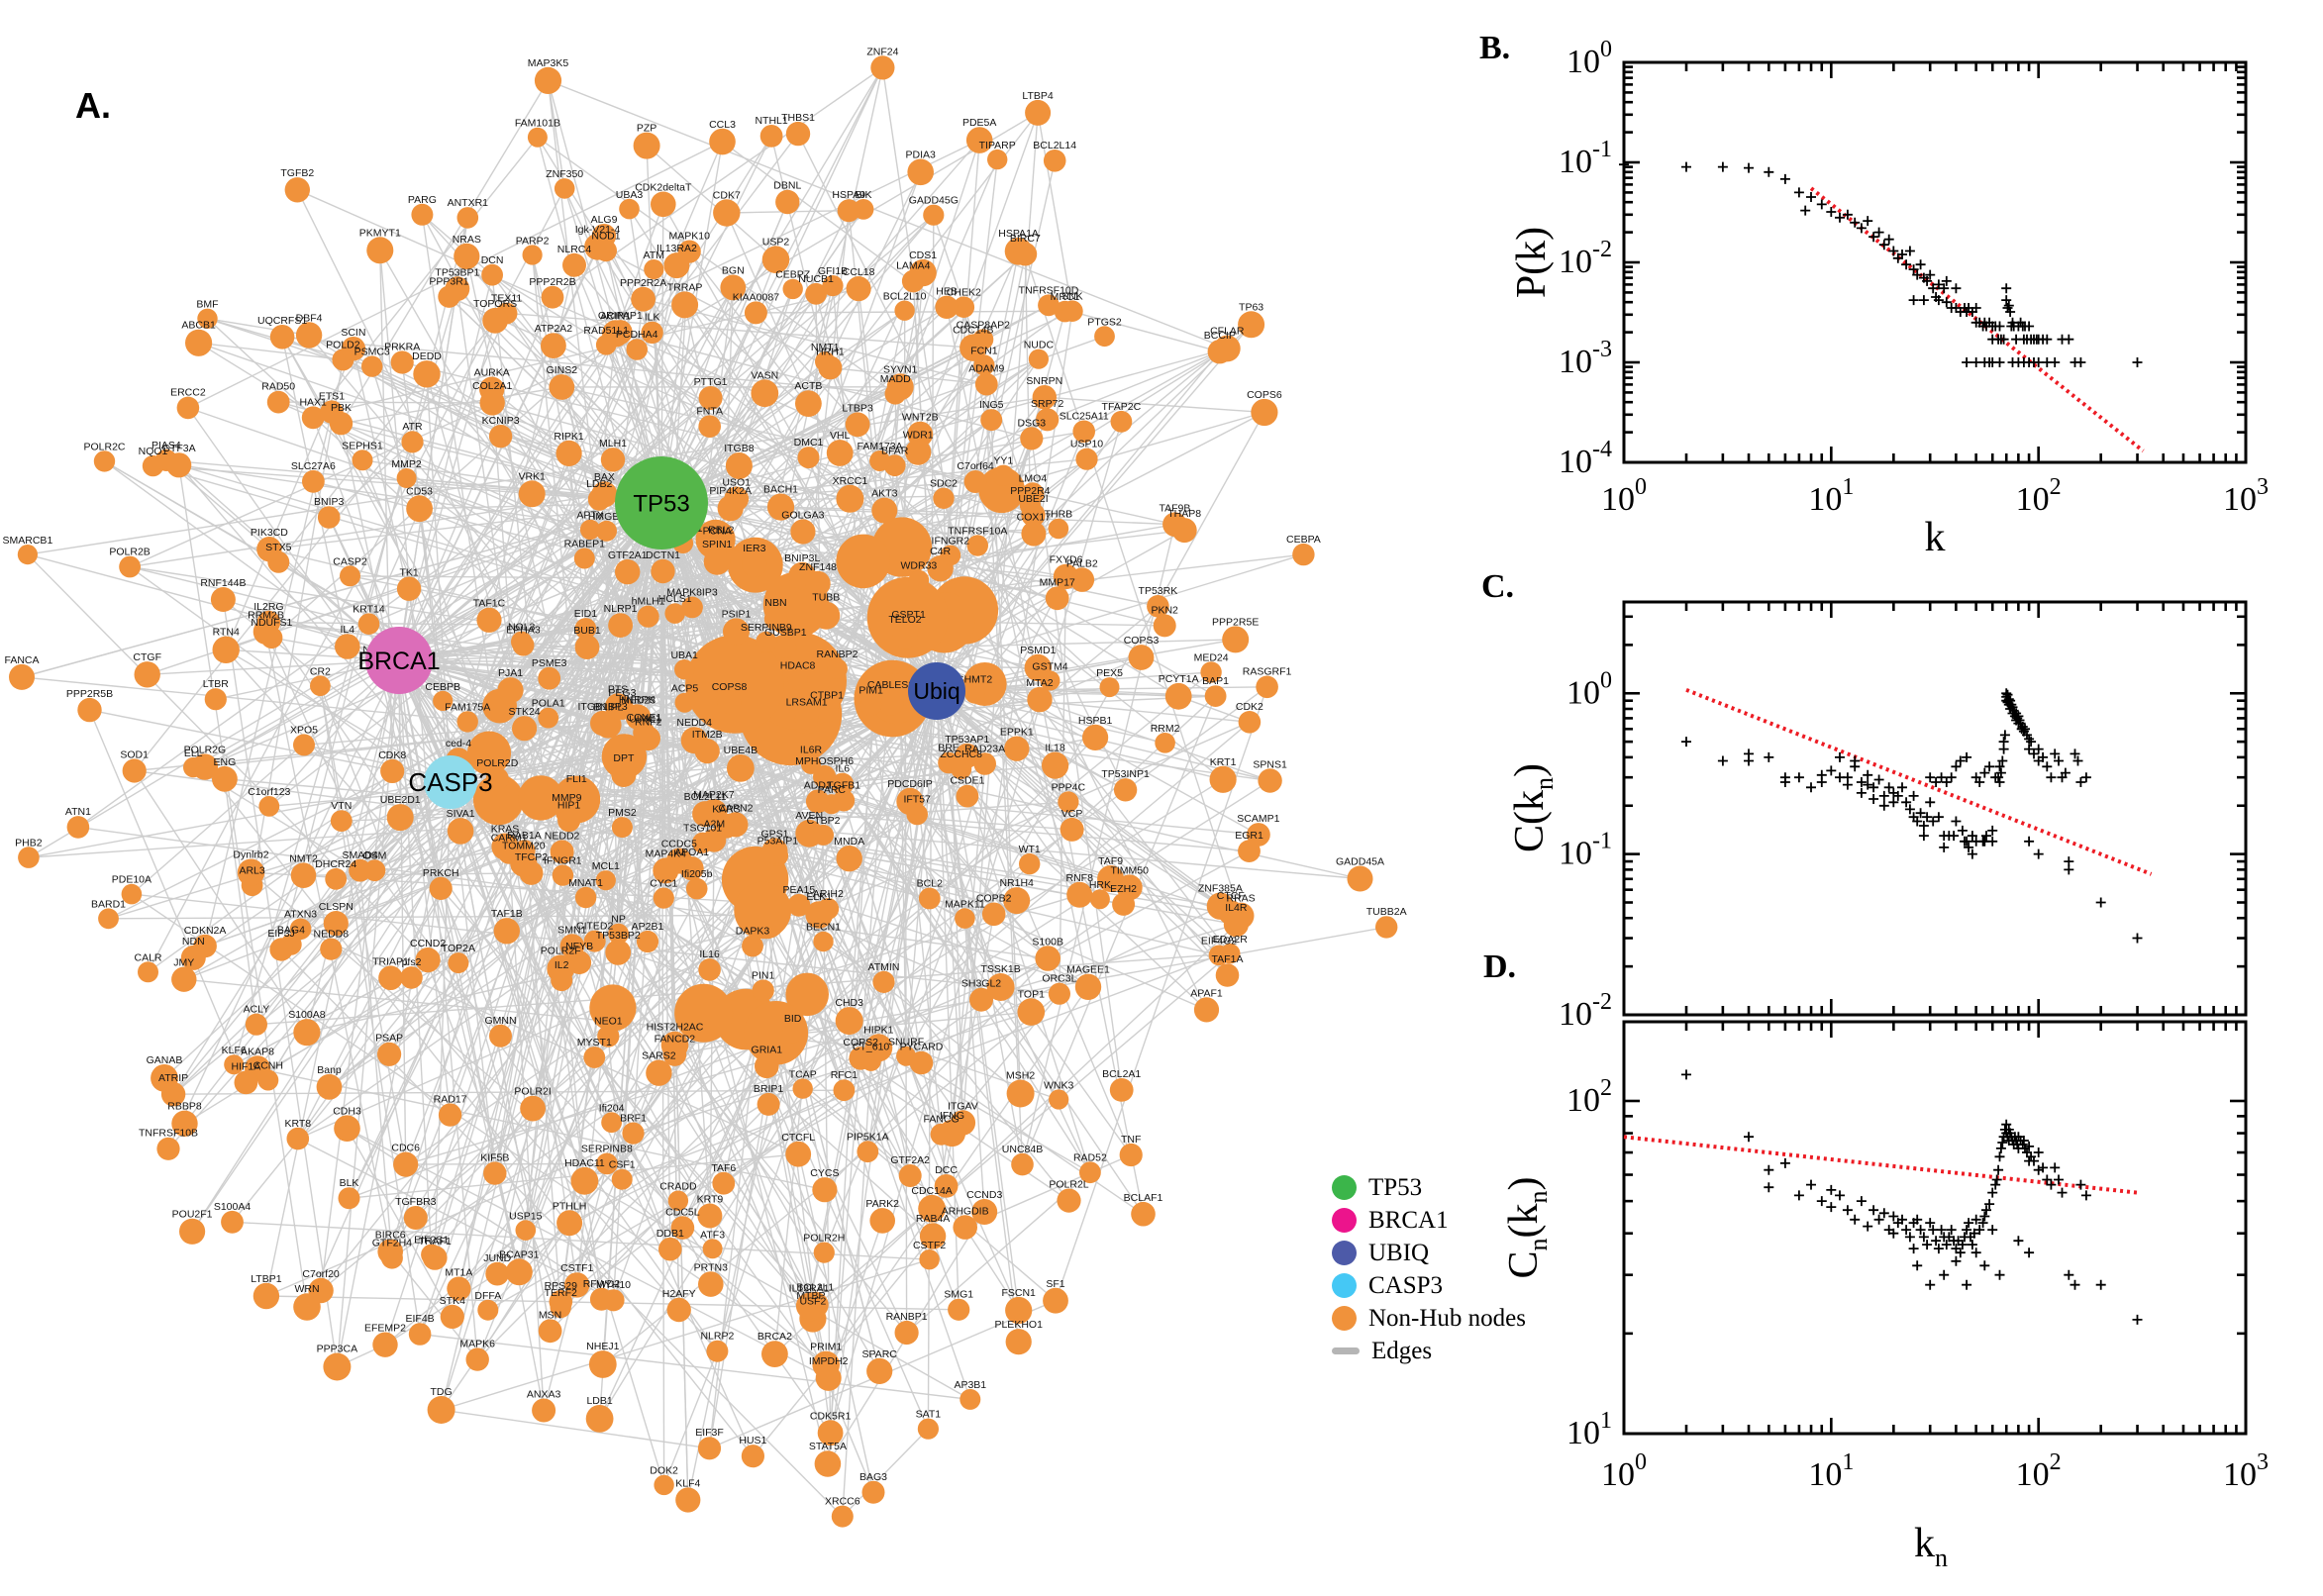  Describe the element at coordinates (1346, 1350) in the screenshot. I see `legend-edge-swatch` at that location.